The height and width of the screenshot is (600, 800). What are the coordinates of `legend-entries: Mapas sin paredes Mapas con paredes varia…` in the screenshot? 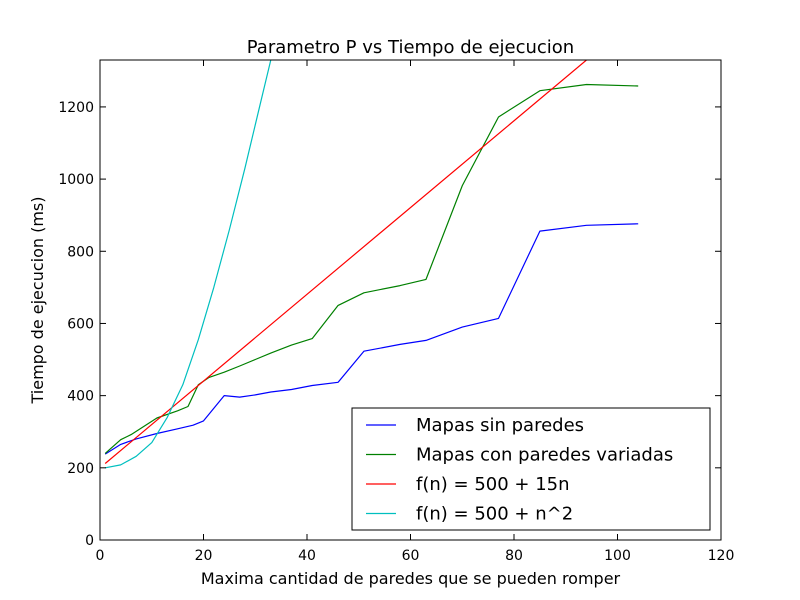 It's located at (519, 470).